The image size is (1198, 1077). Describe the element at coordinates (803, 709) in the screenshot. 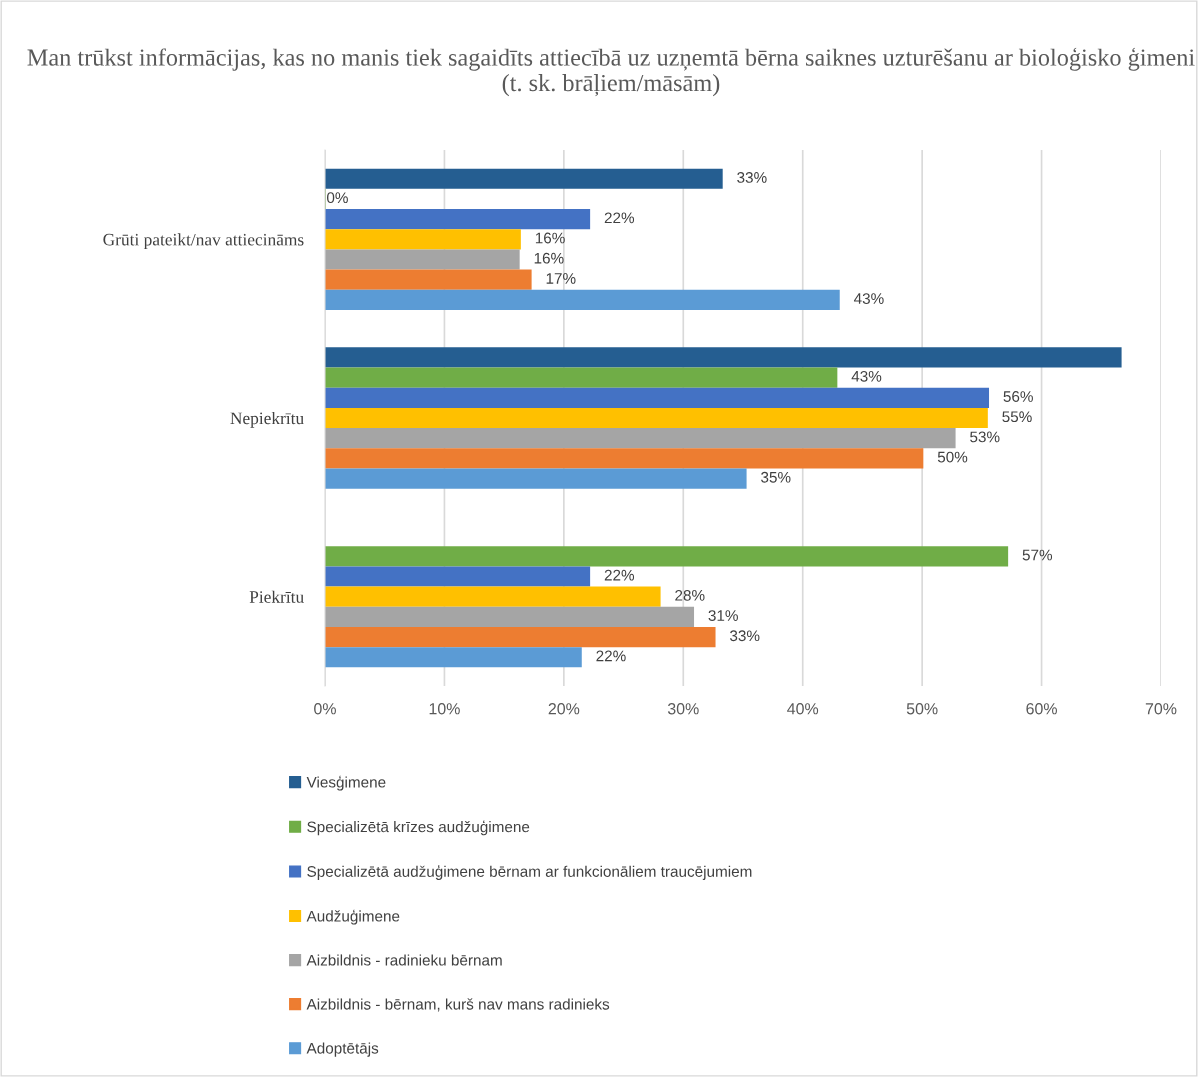

I see `x-tick-label: 40%` at that location.